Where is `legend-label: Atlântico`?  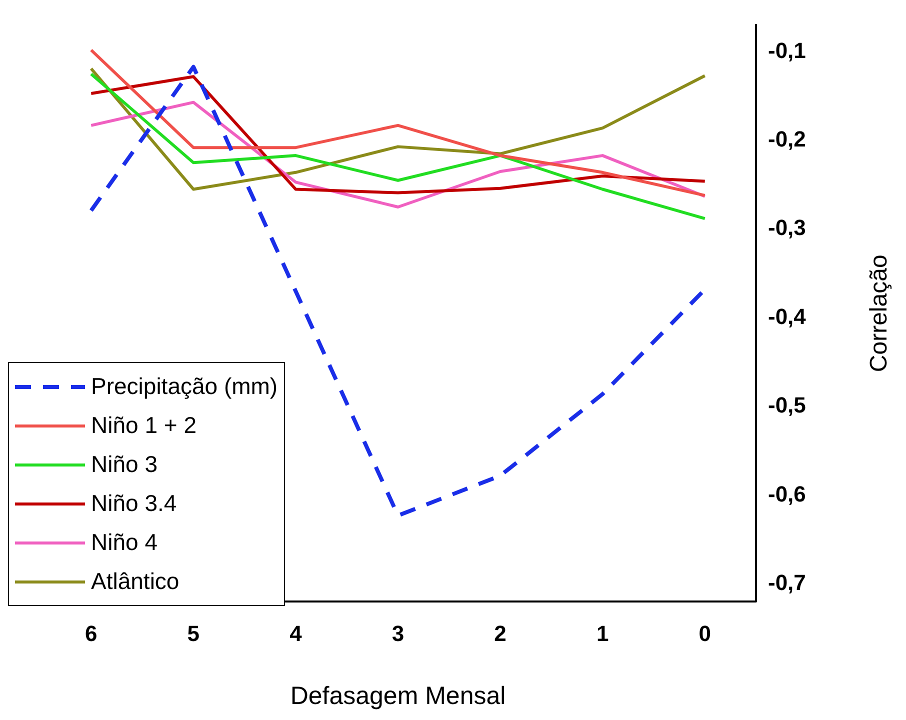 legend-label: Atlântico is located at coordinates (135, 581).